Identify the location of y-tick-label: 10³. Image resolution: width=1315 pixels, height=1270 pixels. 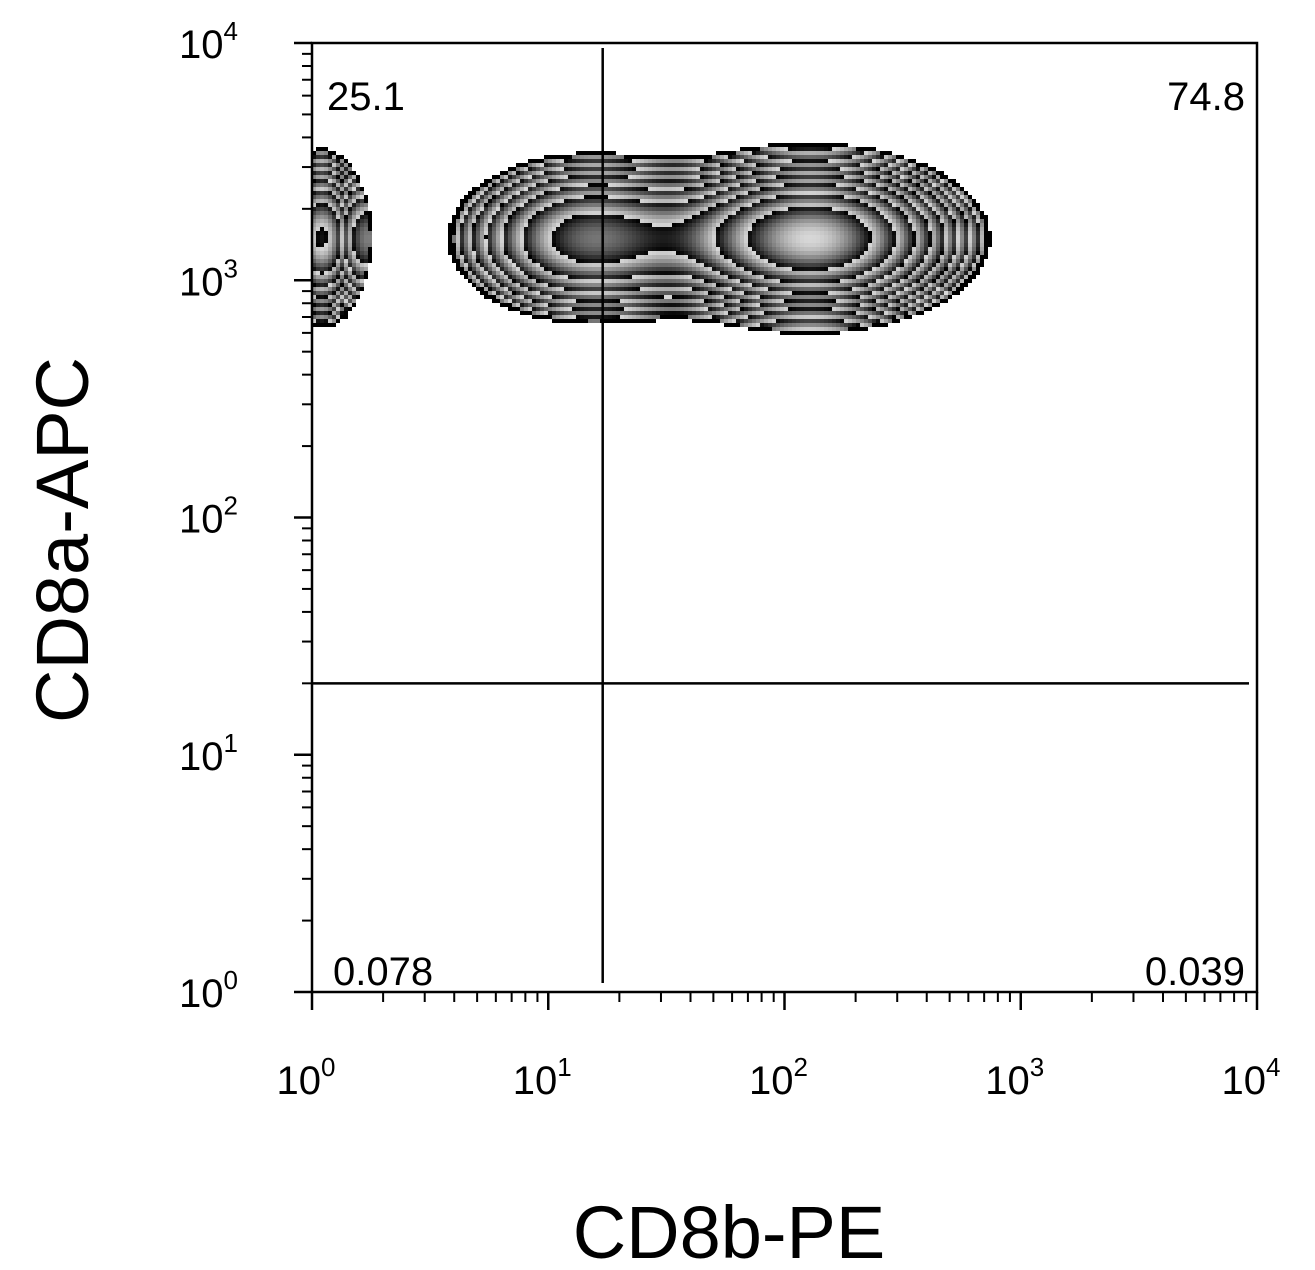
(208, 278).